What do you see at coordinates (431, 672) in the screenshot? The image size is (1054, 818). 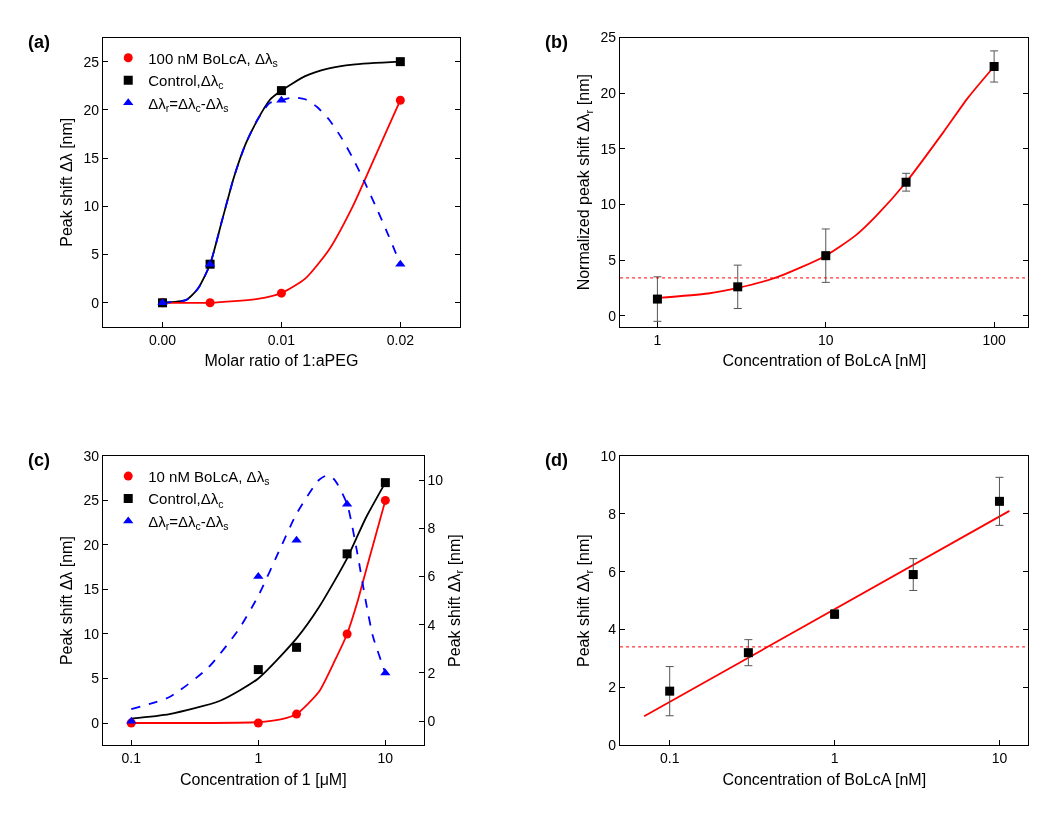 I see `y2-tick-label: 2` at bounding box center [431, 672].